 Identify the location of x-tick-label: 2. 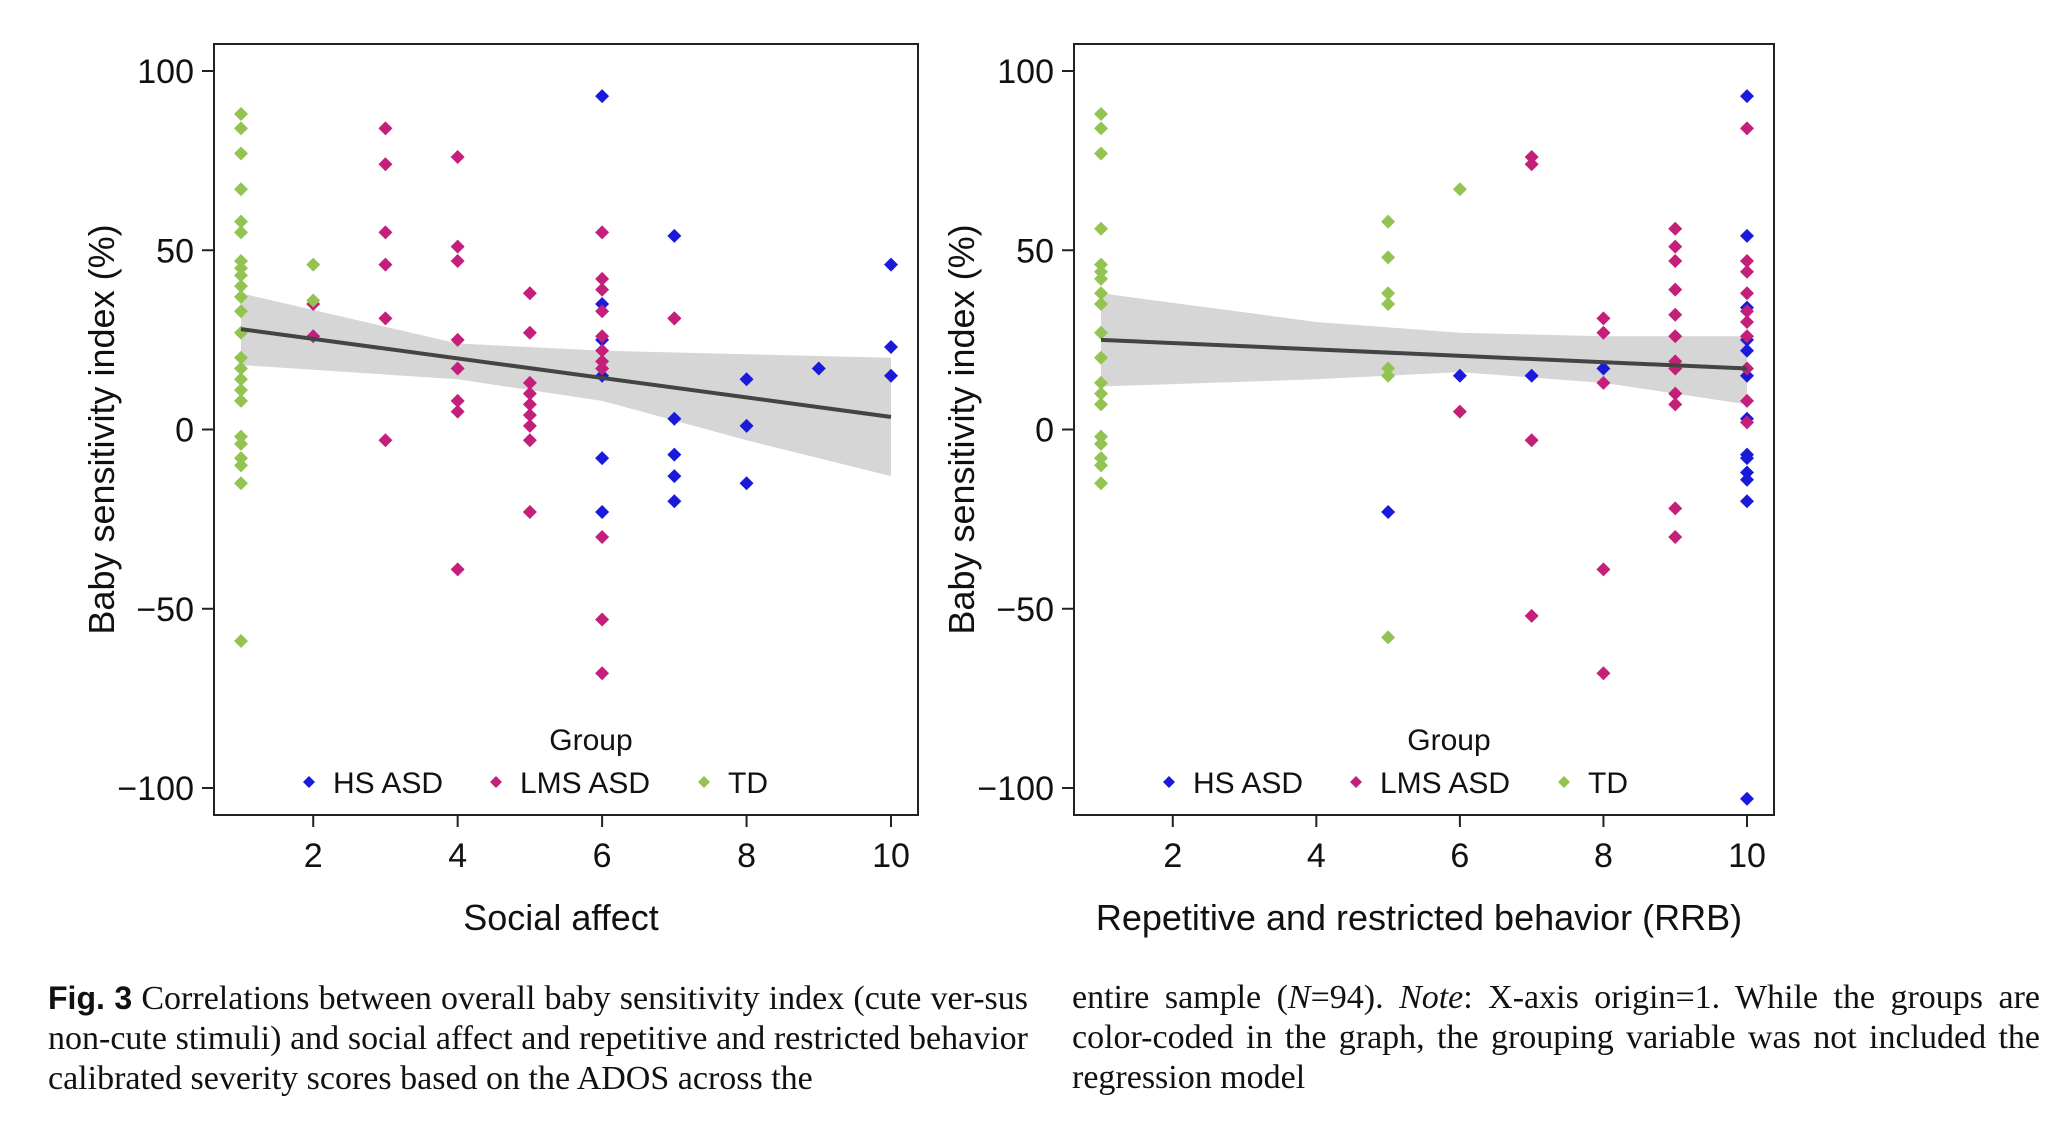
(1172, 856).